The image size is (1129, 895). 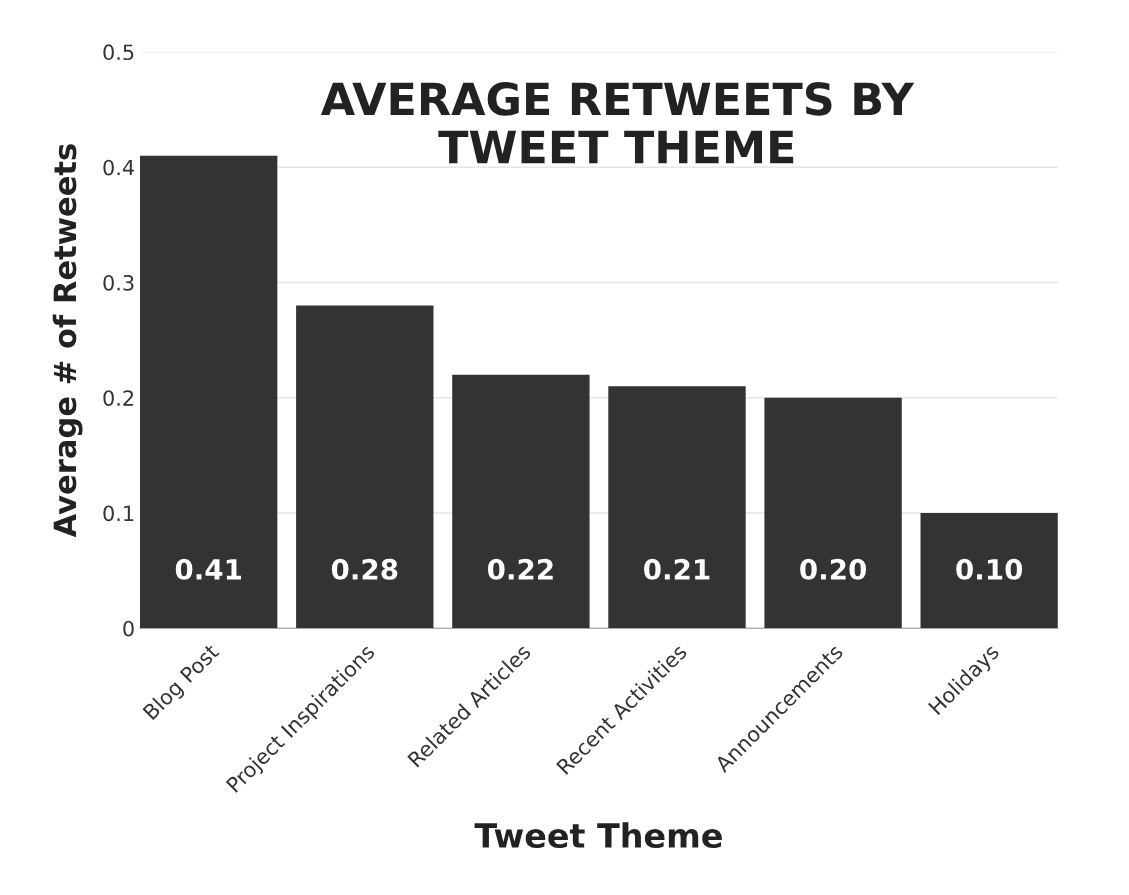 What do you see at coordinates (118, 167) in the screenshot?
I see `y-tick-label: 0.4` at bounding box center [118, 167].